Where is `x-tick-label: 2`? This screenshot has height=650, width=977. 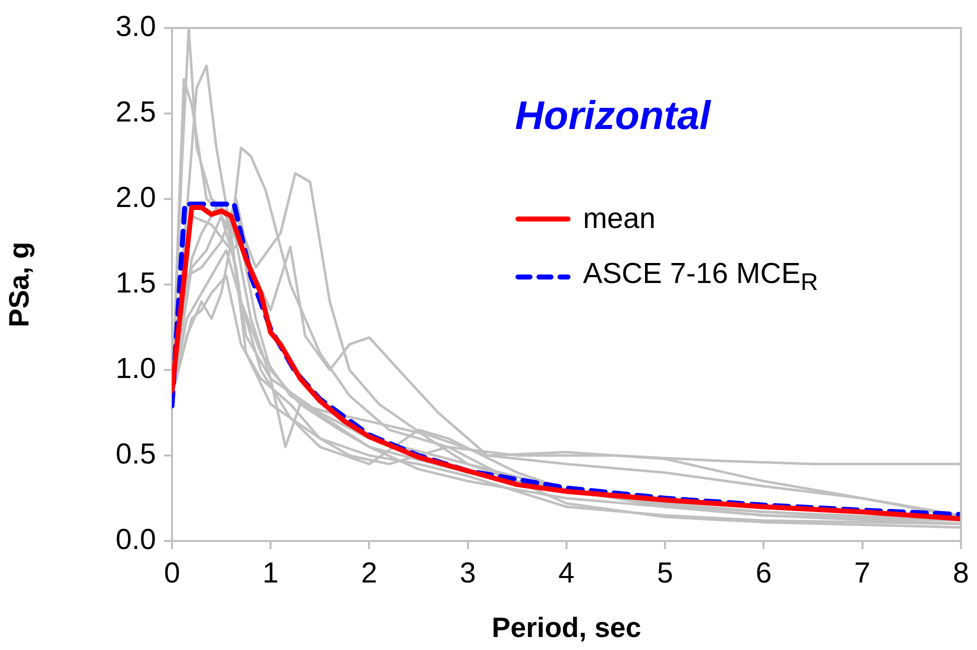
x-tick-label: 2 is located at coordinates (369, 573).